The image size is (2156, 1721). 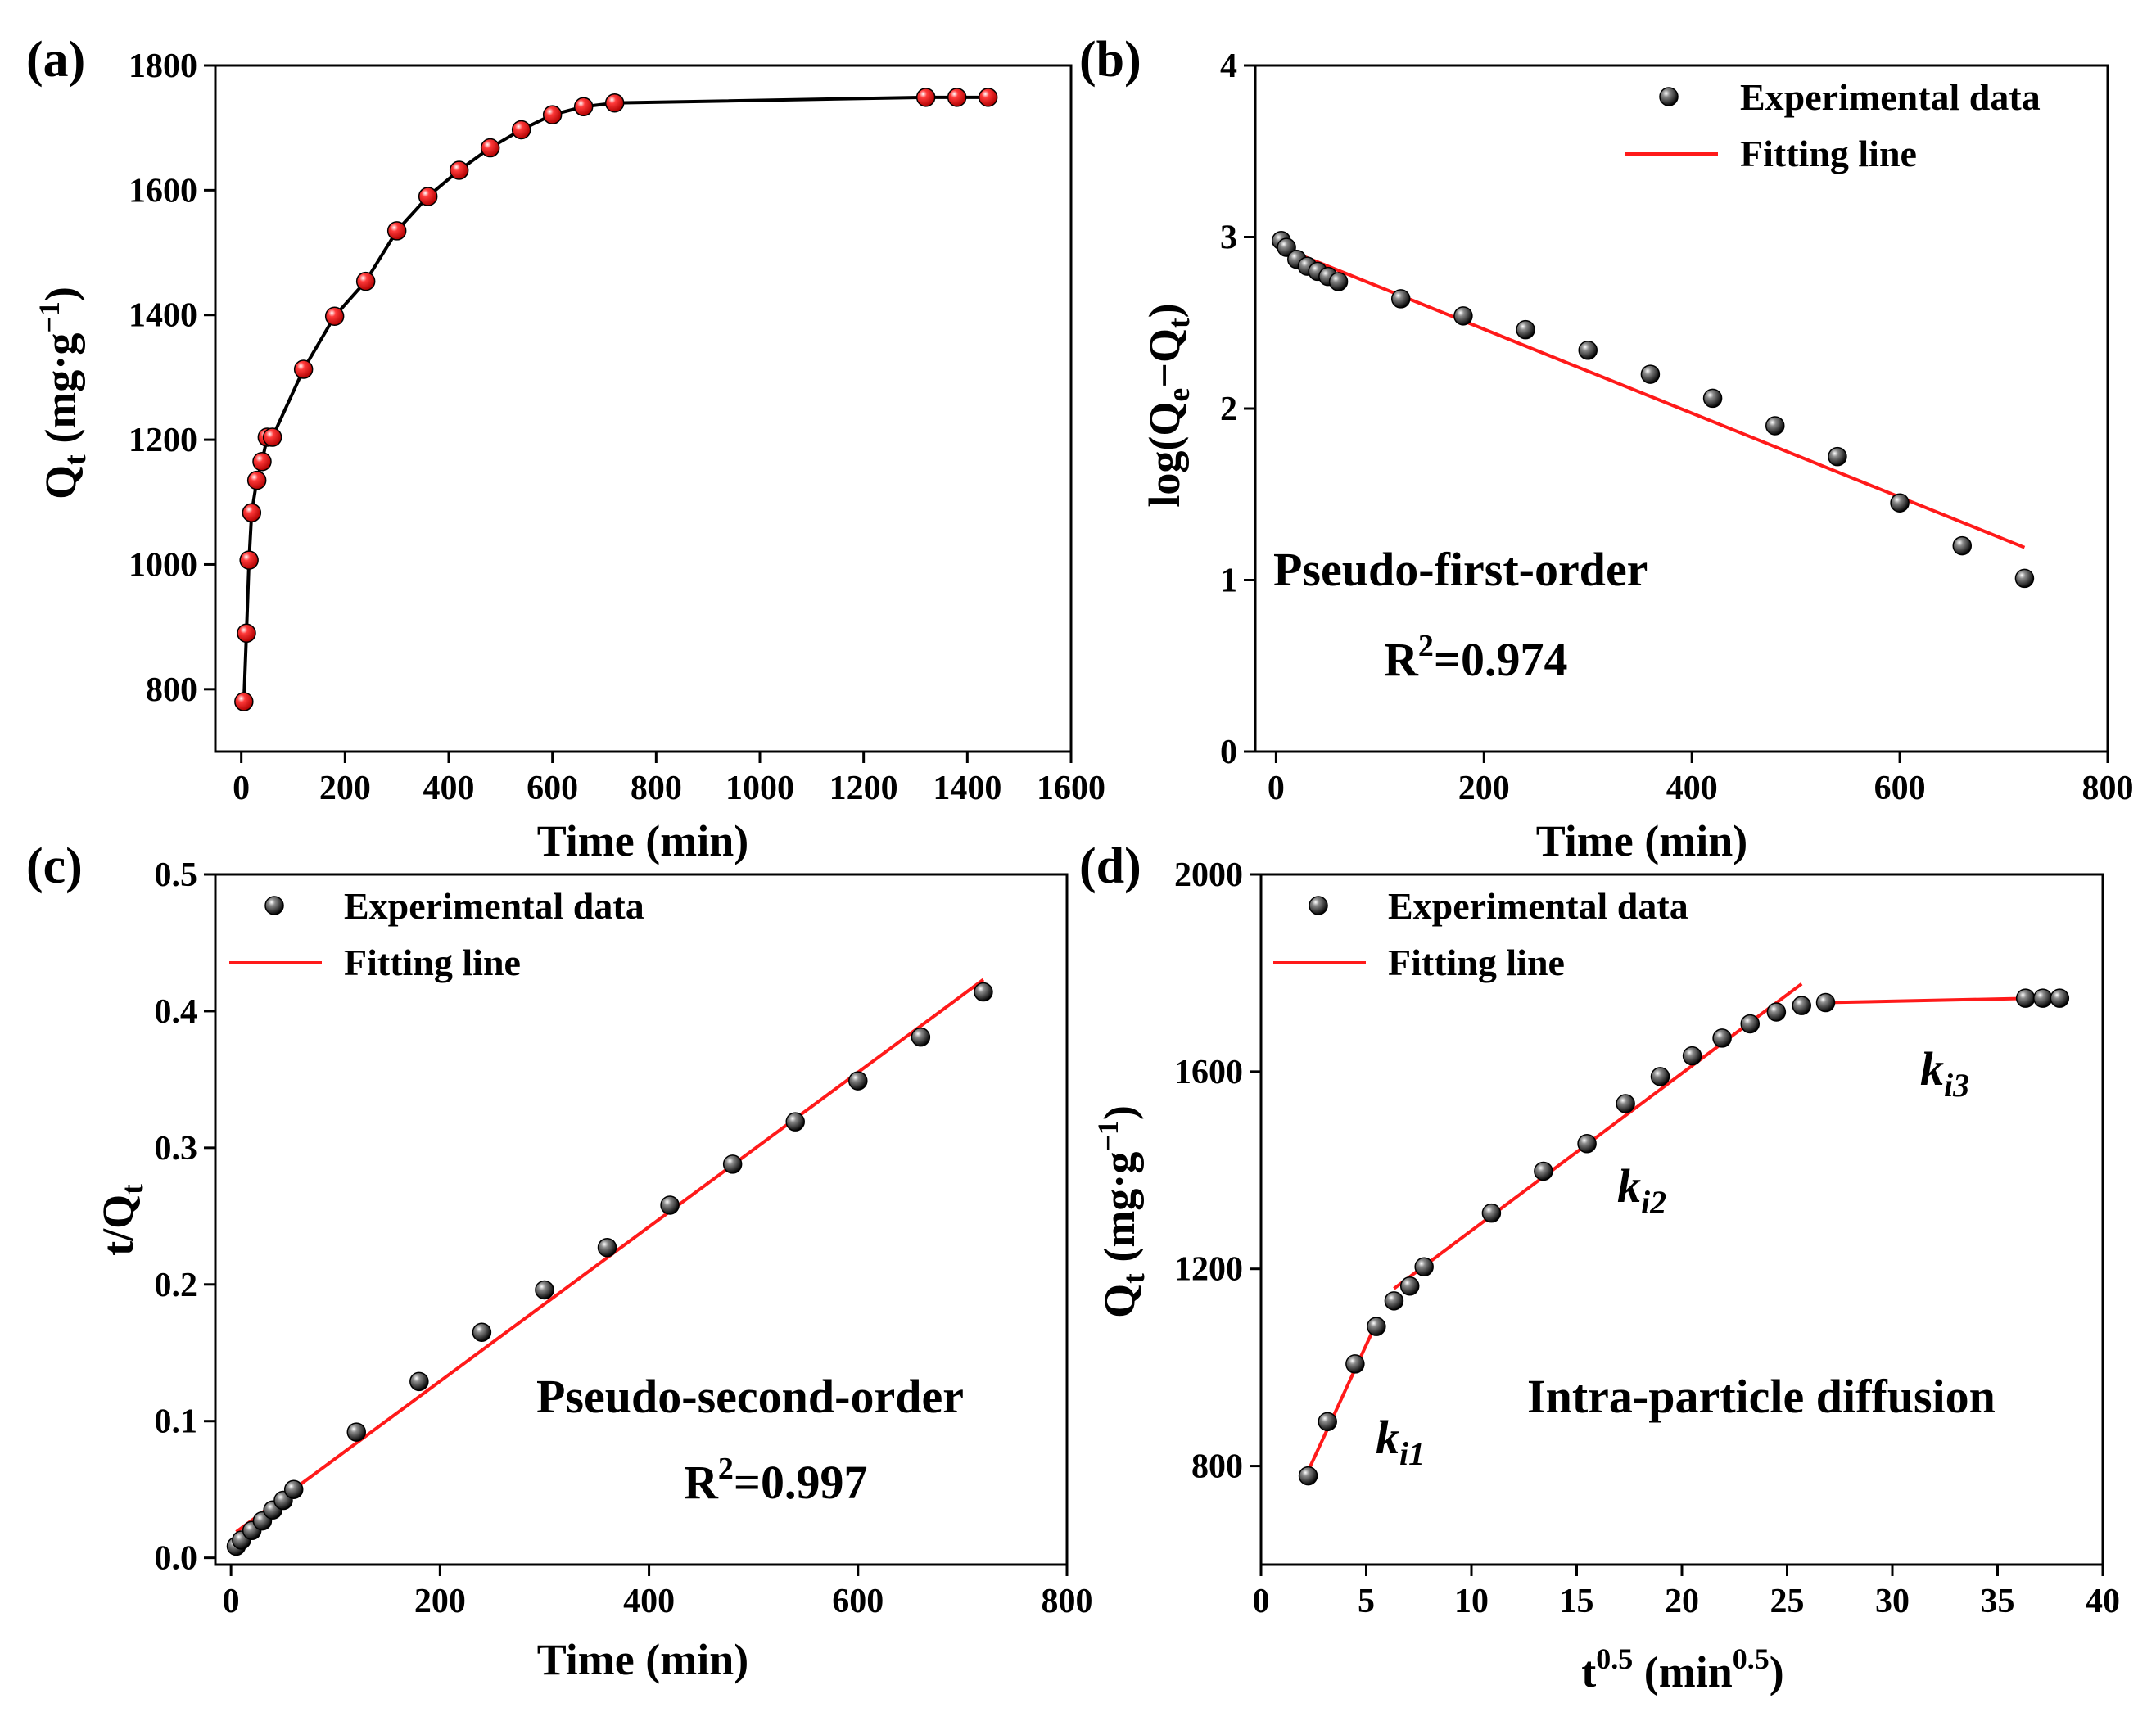 What do you see at coordinates (1460, 569) in the screenshot?
I see `panel-b-model-label: Pseudo-first-order` at bounding box center [1460, 569].